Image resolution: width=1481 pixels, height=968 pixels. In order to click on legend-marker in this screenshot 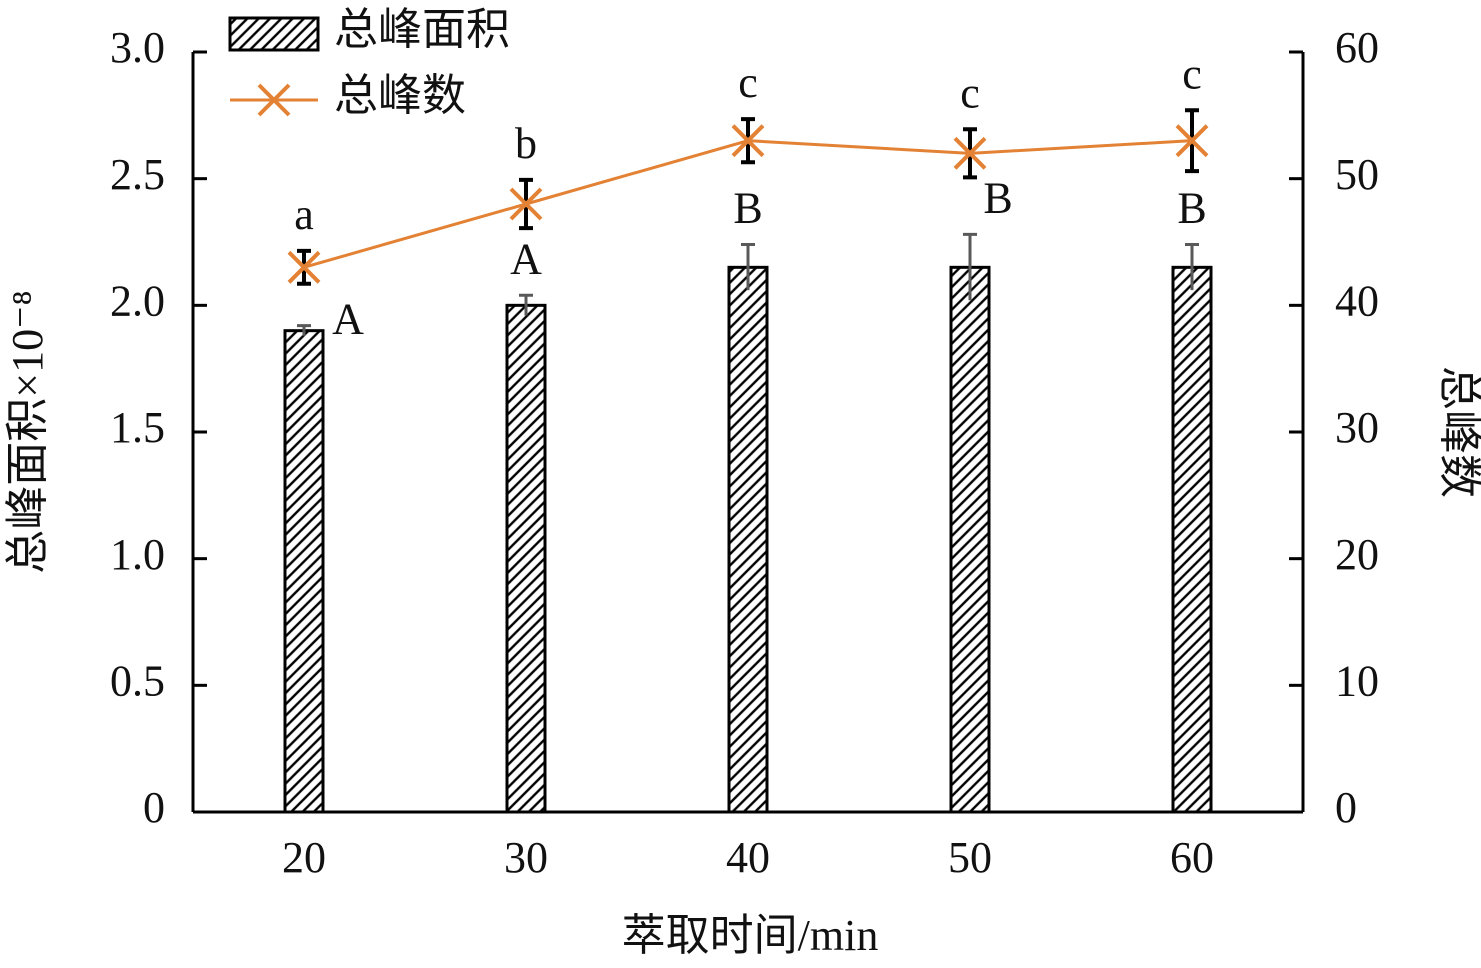, I will do `click(274, 100)`.